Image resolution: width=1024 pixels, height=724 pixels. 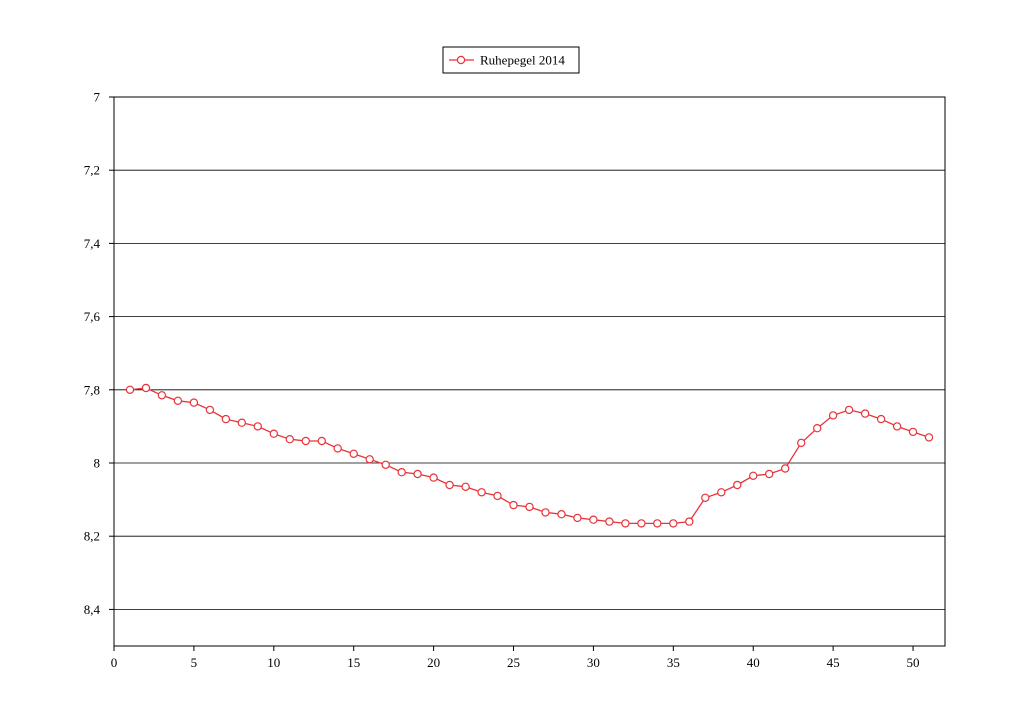 I want to click on x-tick-label: 35, so click(x=673, y=662).